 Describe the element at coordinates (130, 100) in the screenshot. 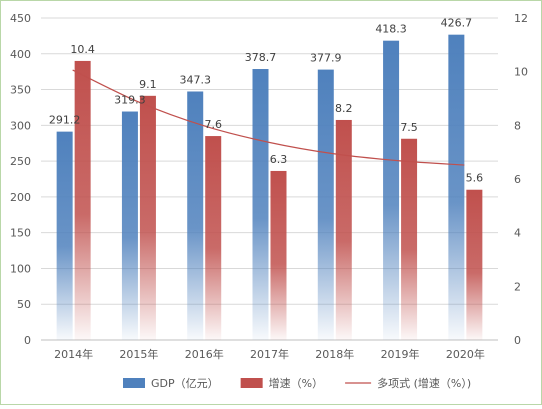

I see `data-label-gdp: 319.3` at that location.